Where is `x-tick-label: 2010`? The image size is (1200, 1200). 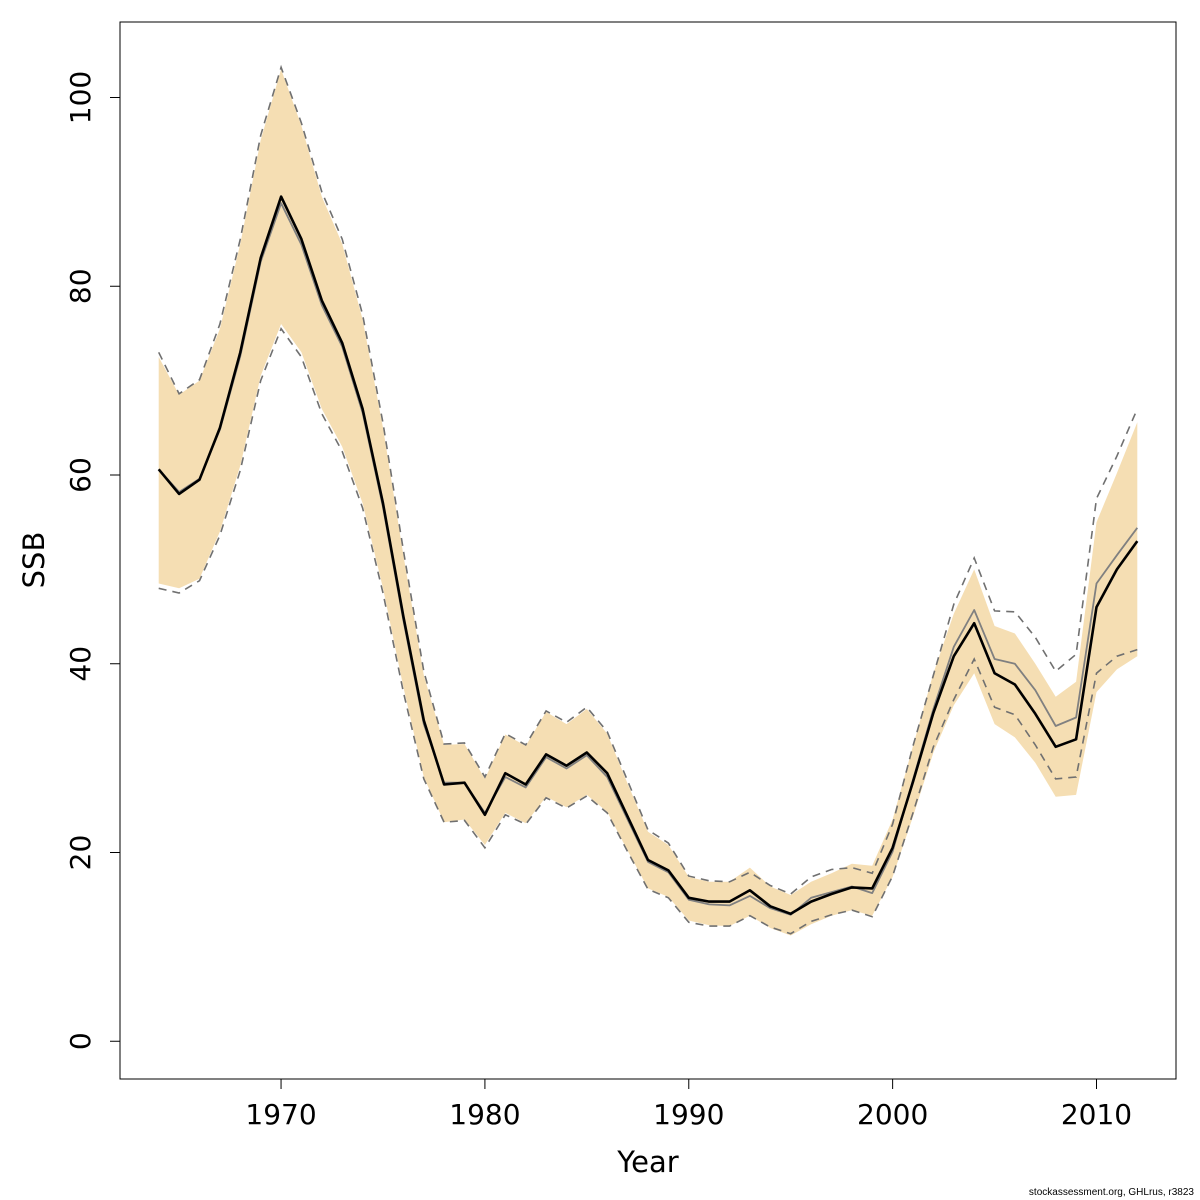
x-tick-label: 2010 is located at coordinates (1096, 1114).